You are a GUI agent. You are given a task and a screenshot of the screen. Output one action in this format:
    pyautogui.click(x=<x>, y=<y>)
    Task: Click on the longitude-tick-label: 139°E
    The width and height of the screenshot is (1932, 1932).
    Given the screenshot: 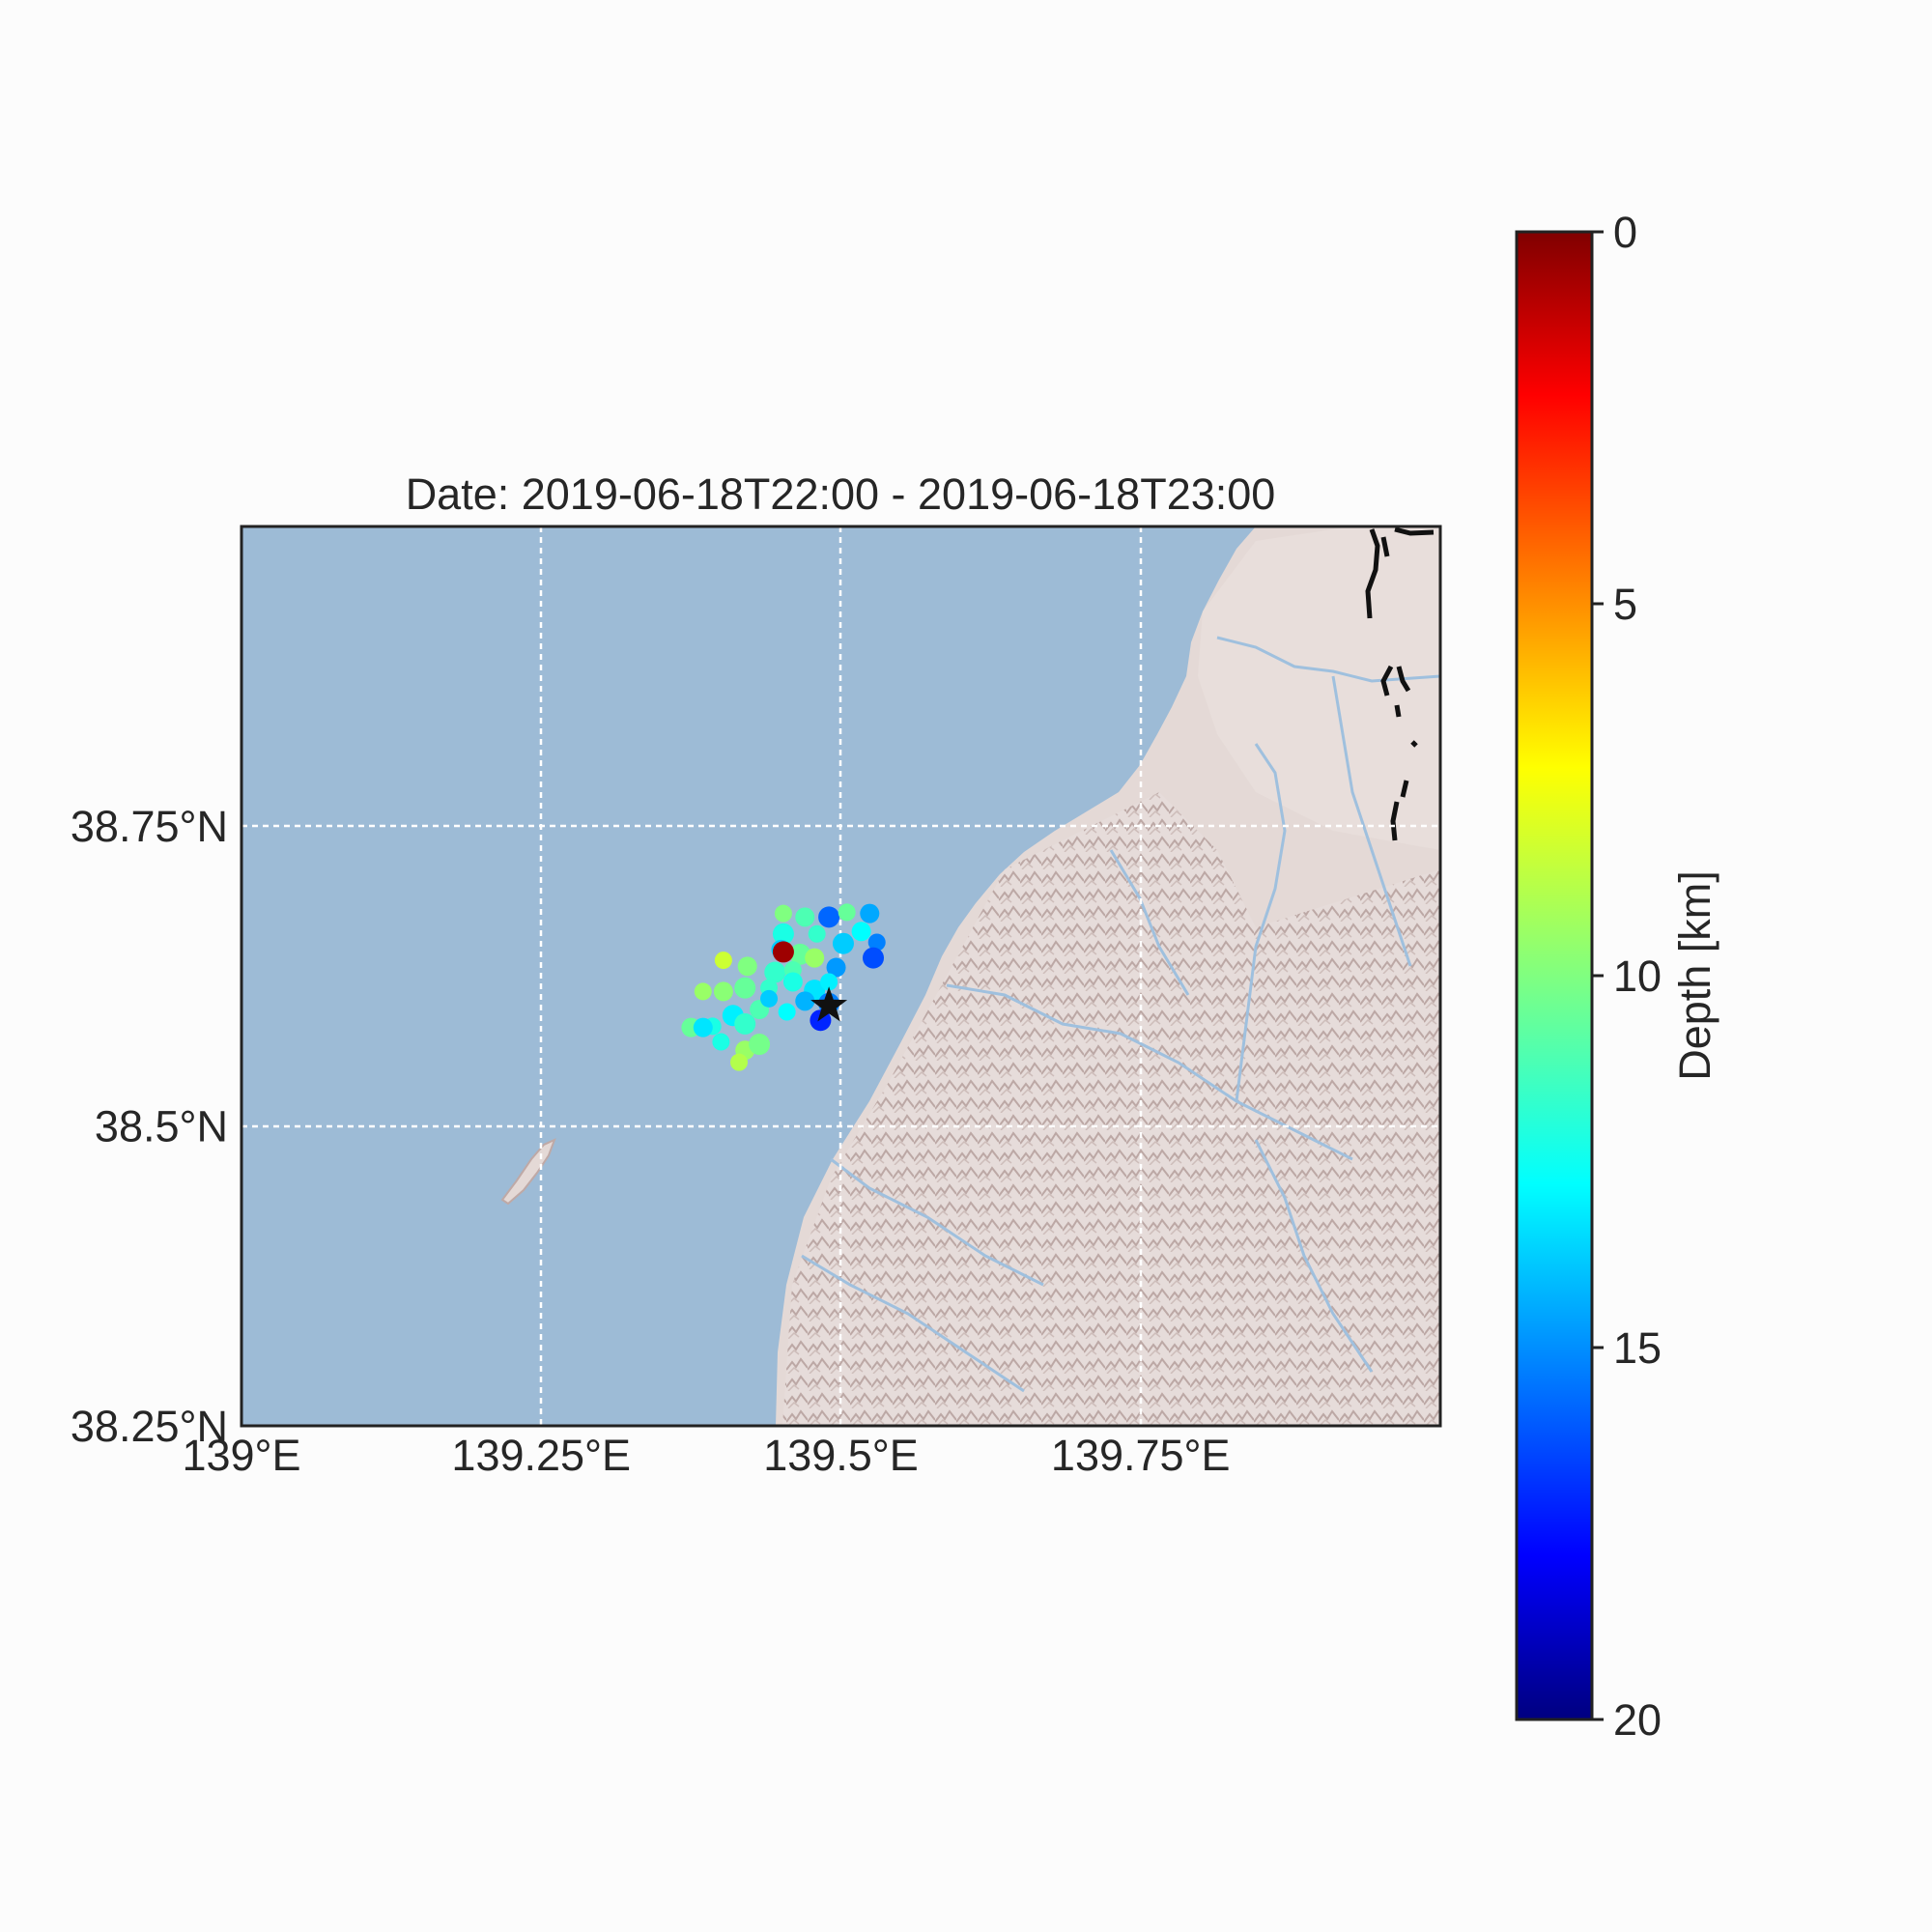 What is the action you would take?
    pyautogui.click(x=241, y=1455)
    